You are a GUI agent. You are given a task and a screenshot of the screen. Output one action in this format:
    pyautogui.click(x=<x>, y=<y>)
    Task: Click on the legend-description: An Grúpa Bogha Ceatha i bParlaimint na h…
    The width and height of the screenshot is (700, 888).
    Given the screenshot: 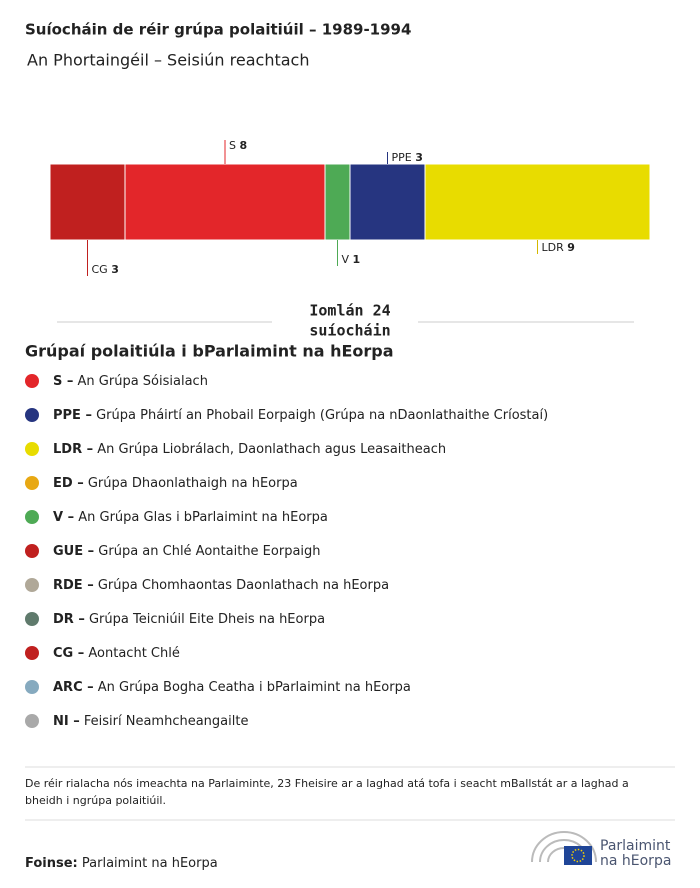 What is the action you would take?
    pyautogui.click(x=254, y=687)
    